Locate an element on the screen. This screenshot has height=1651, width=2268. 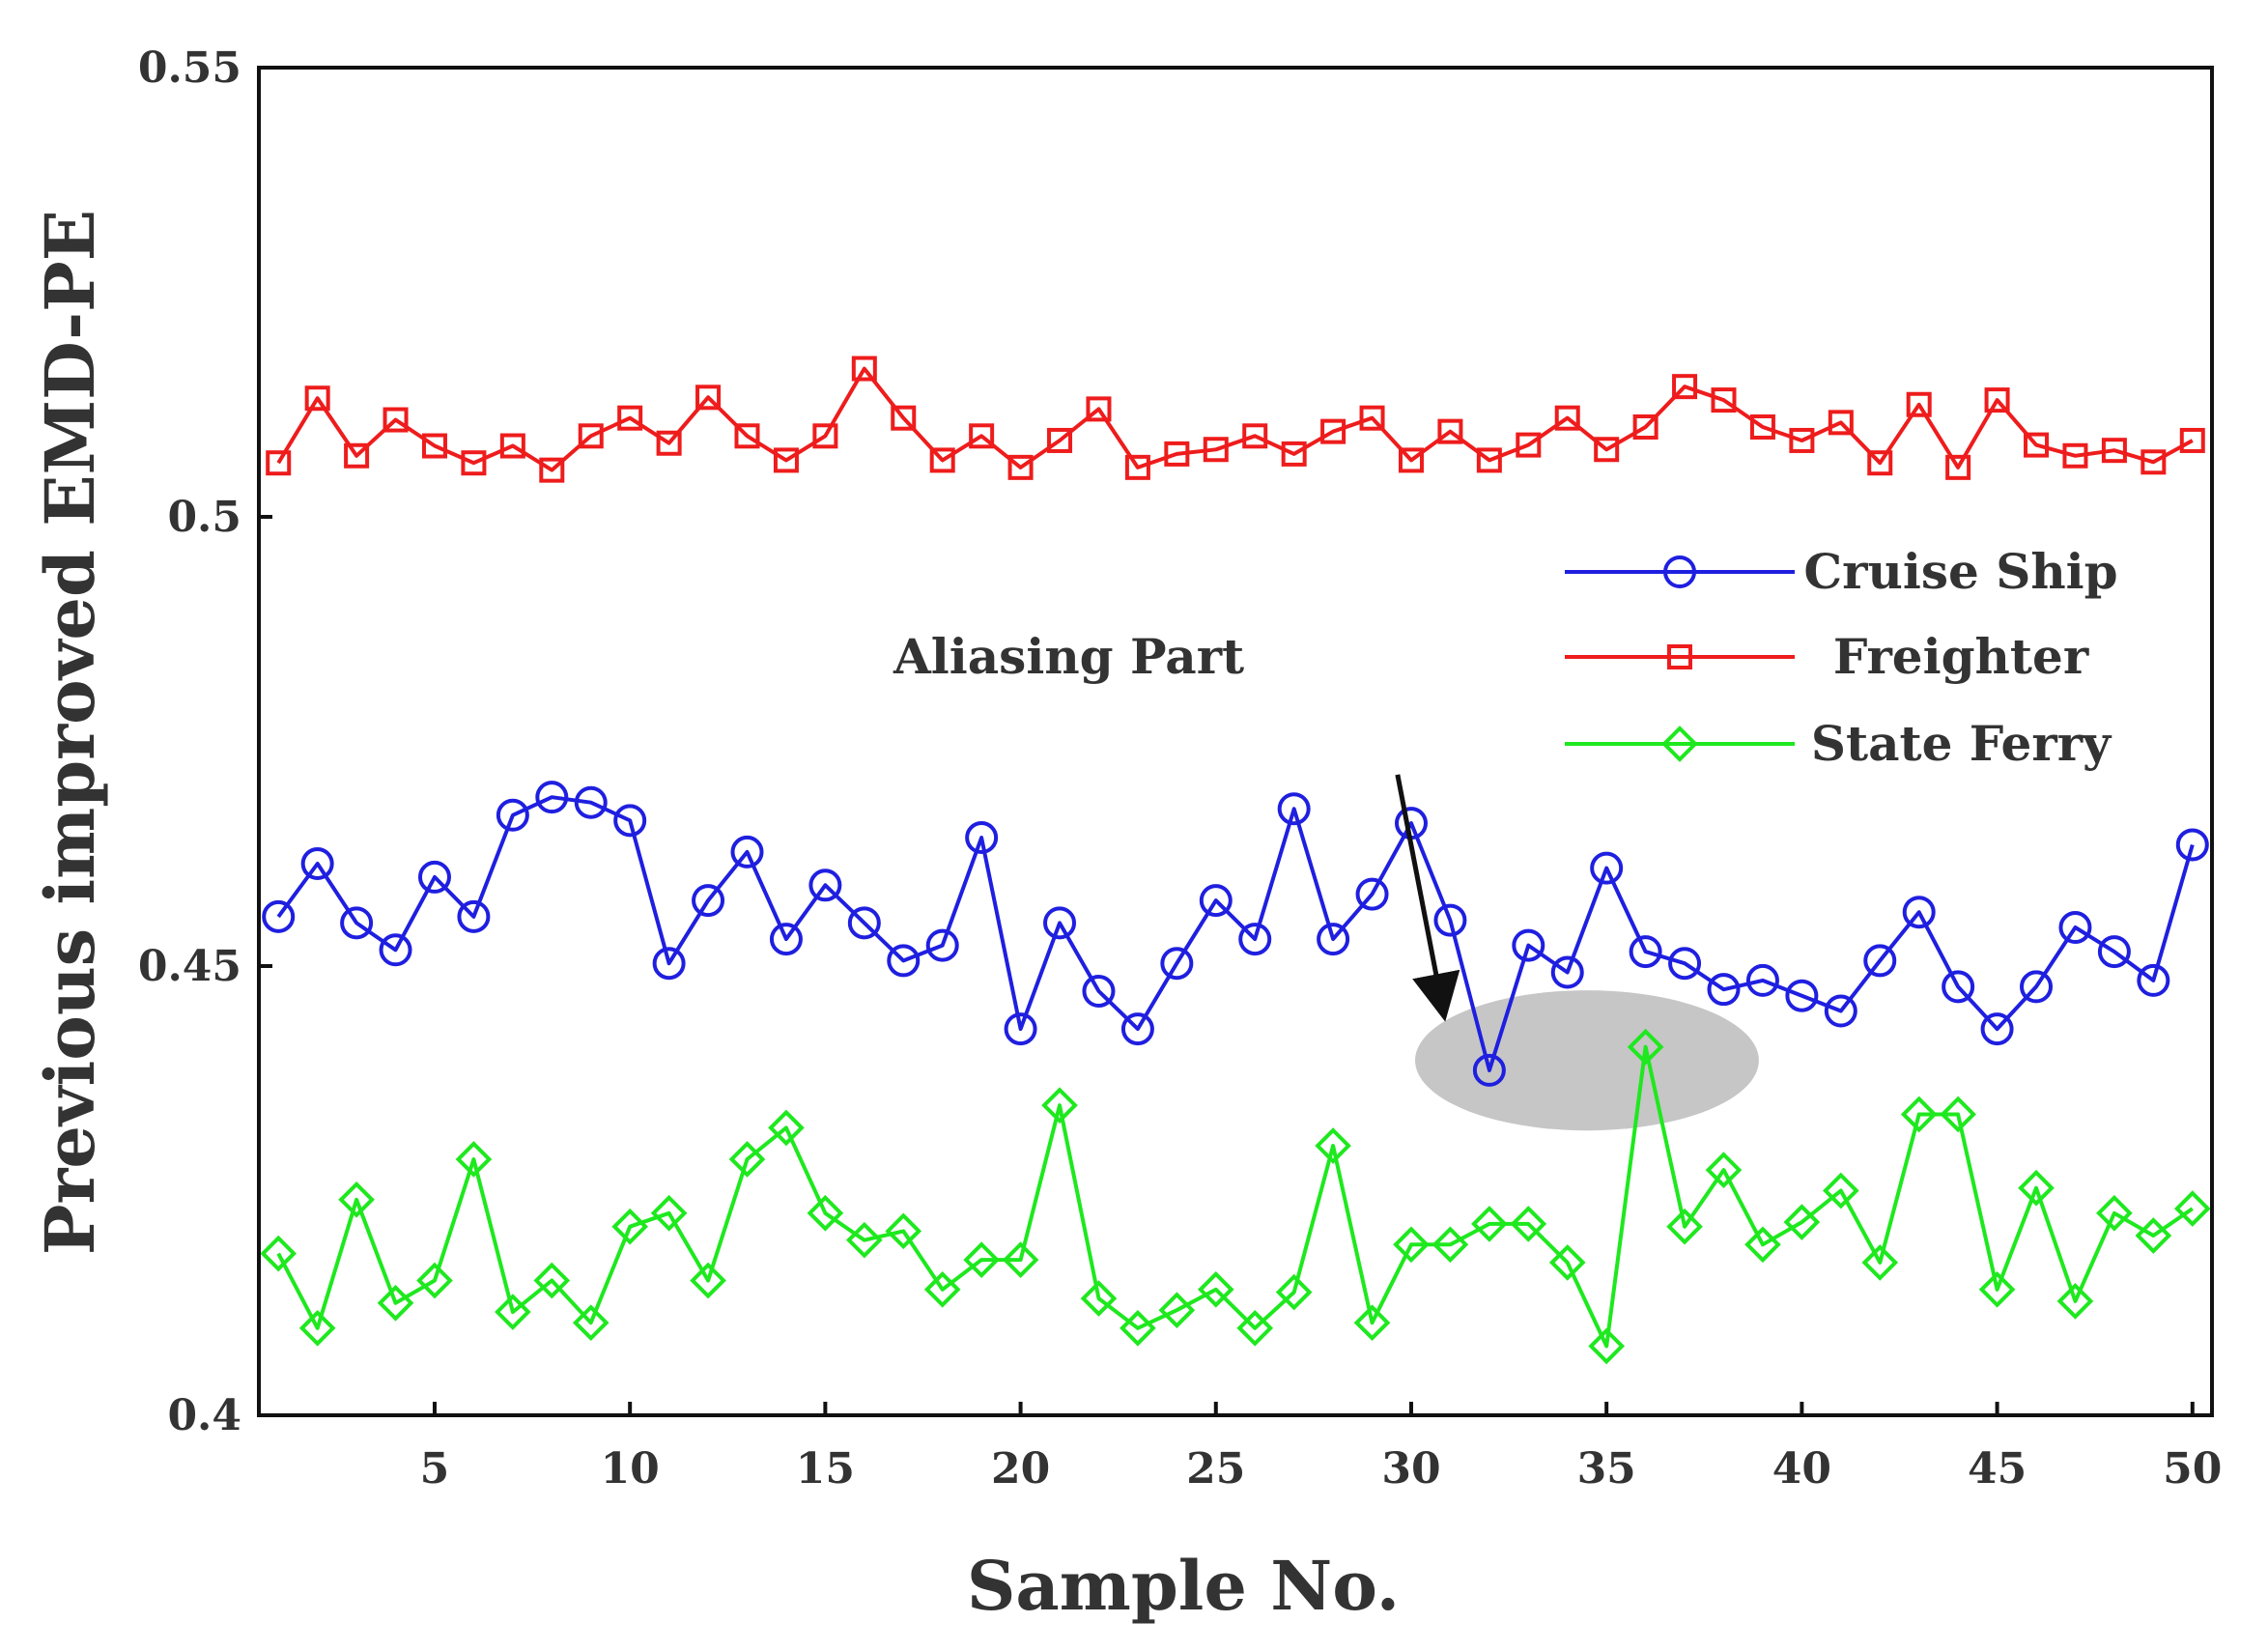
legend-item-state-ferry: State Ferry is located at coordinates (1838, 743).